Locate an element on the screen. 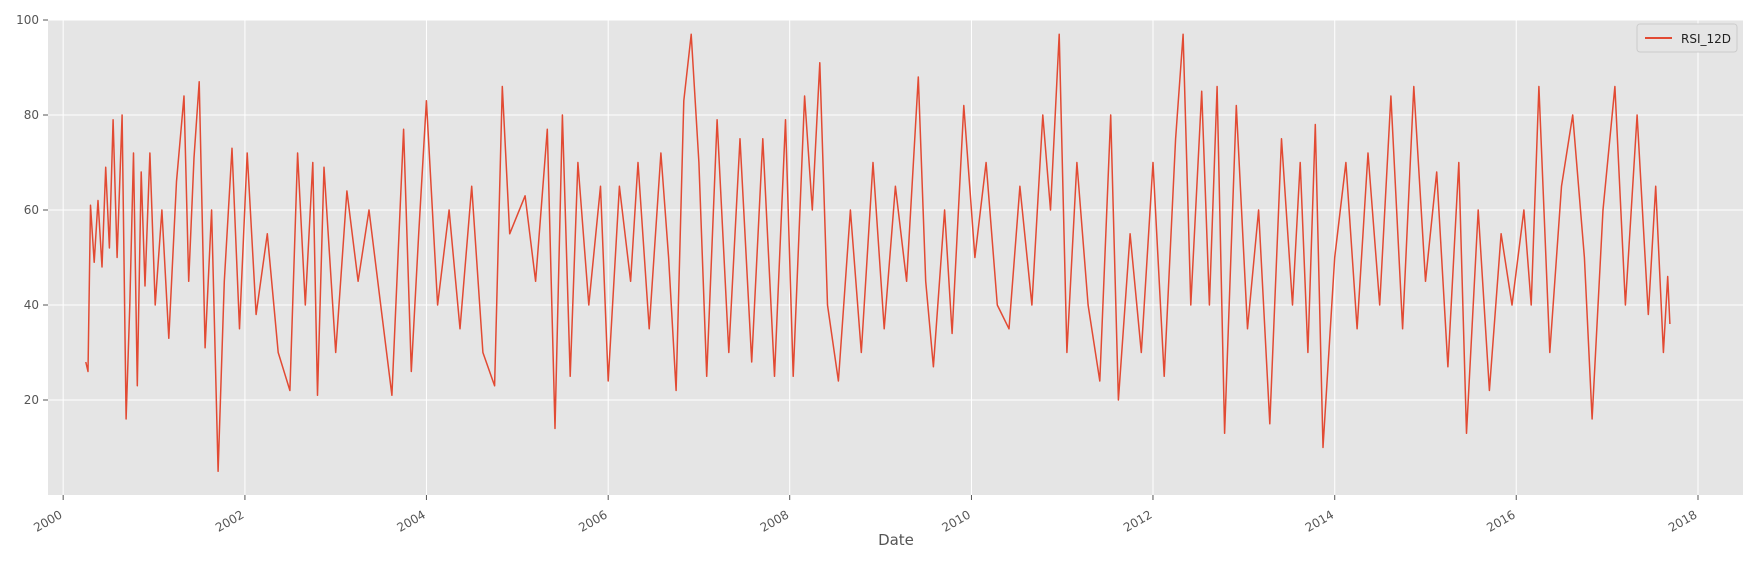 The image size is (1754, 561). x-tick-label: 2000 is located at coordinates (47, 520).